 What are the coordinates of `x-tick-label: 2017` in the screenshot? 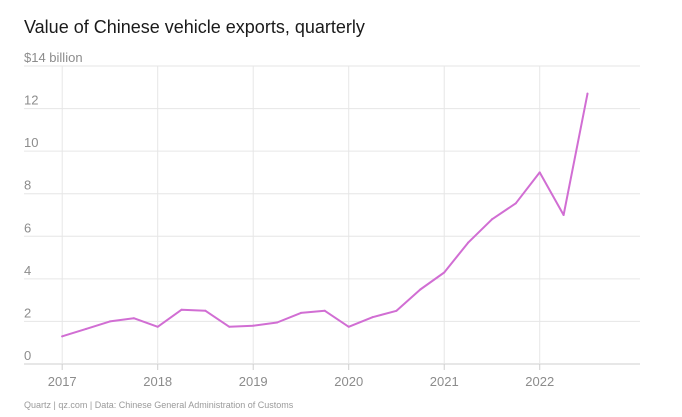 It's located at (62, 381).